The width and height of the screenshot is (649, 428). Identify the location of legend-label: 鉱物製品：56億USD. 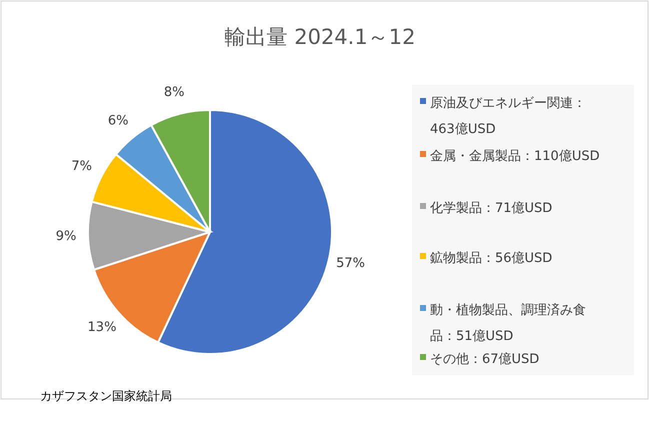
(491, 258).